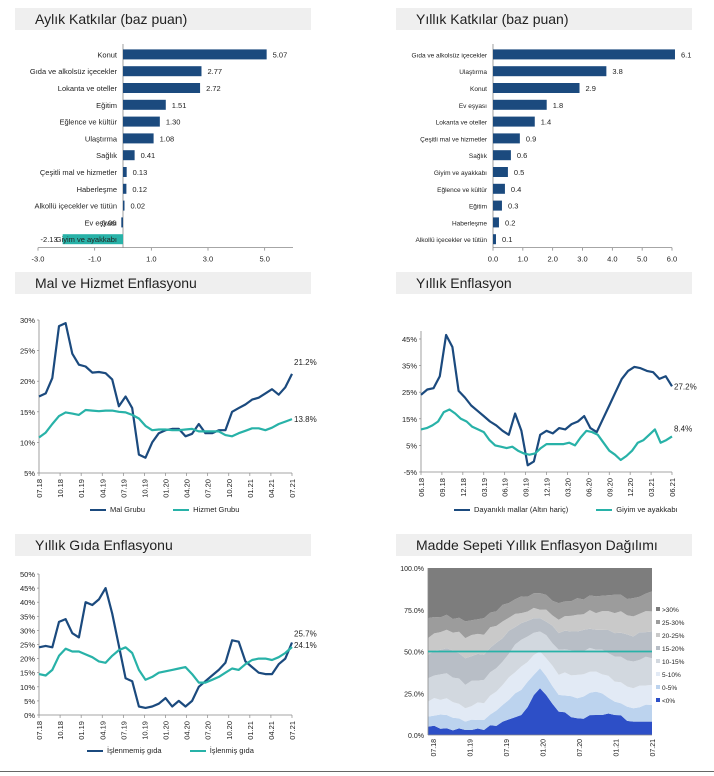 The image size is (714, 776). Describe the element at coordinates (647, 509) in the screenshot. I see `legend-label: Giyim ve ayakkabı` at that location.